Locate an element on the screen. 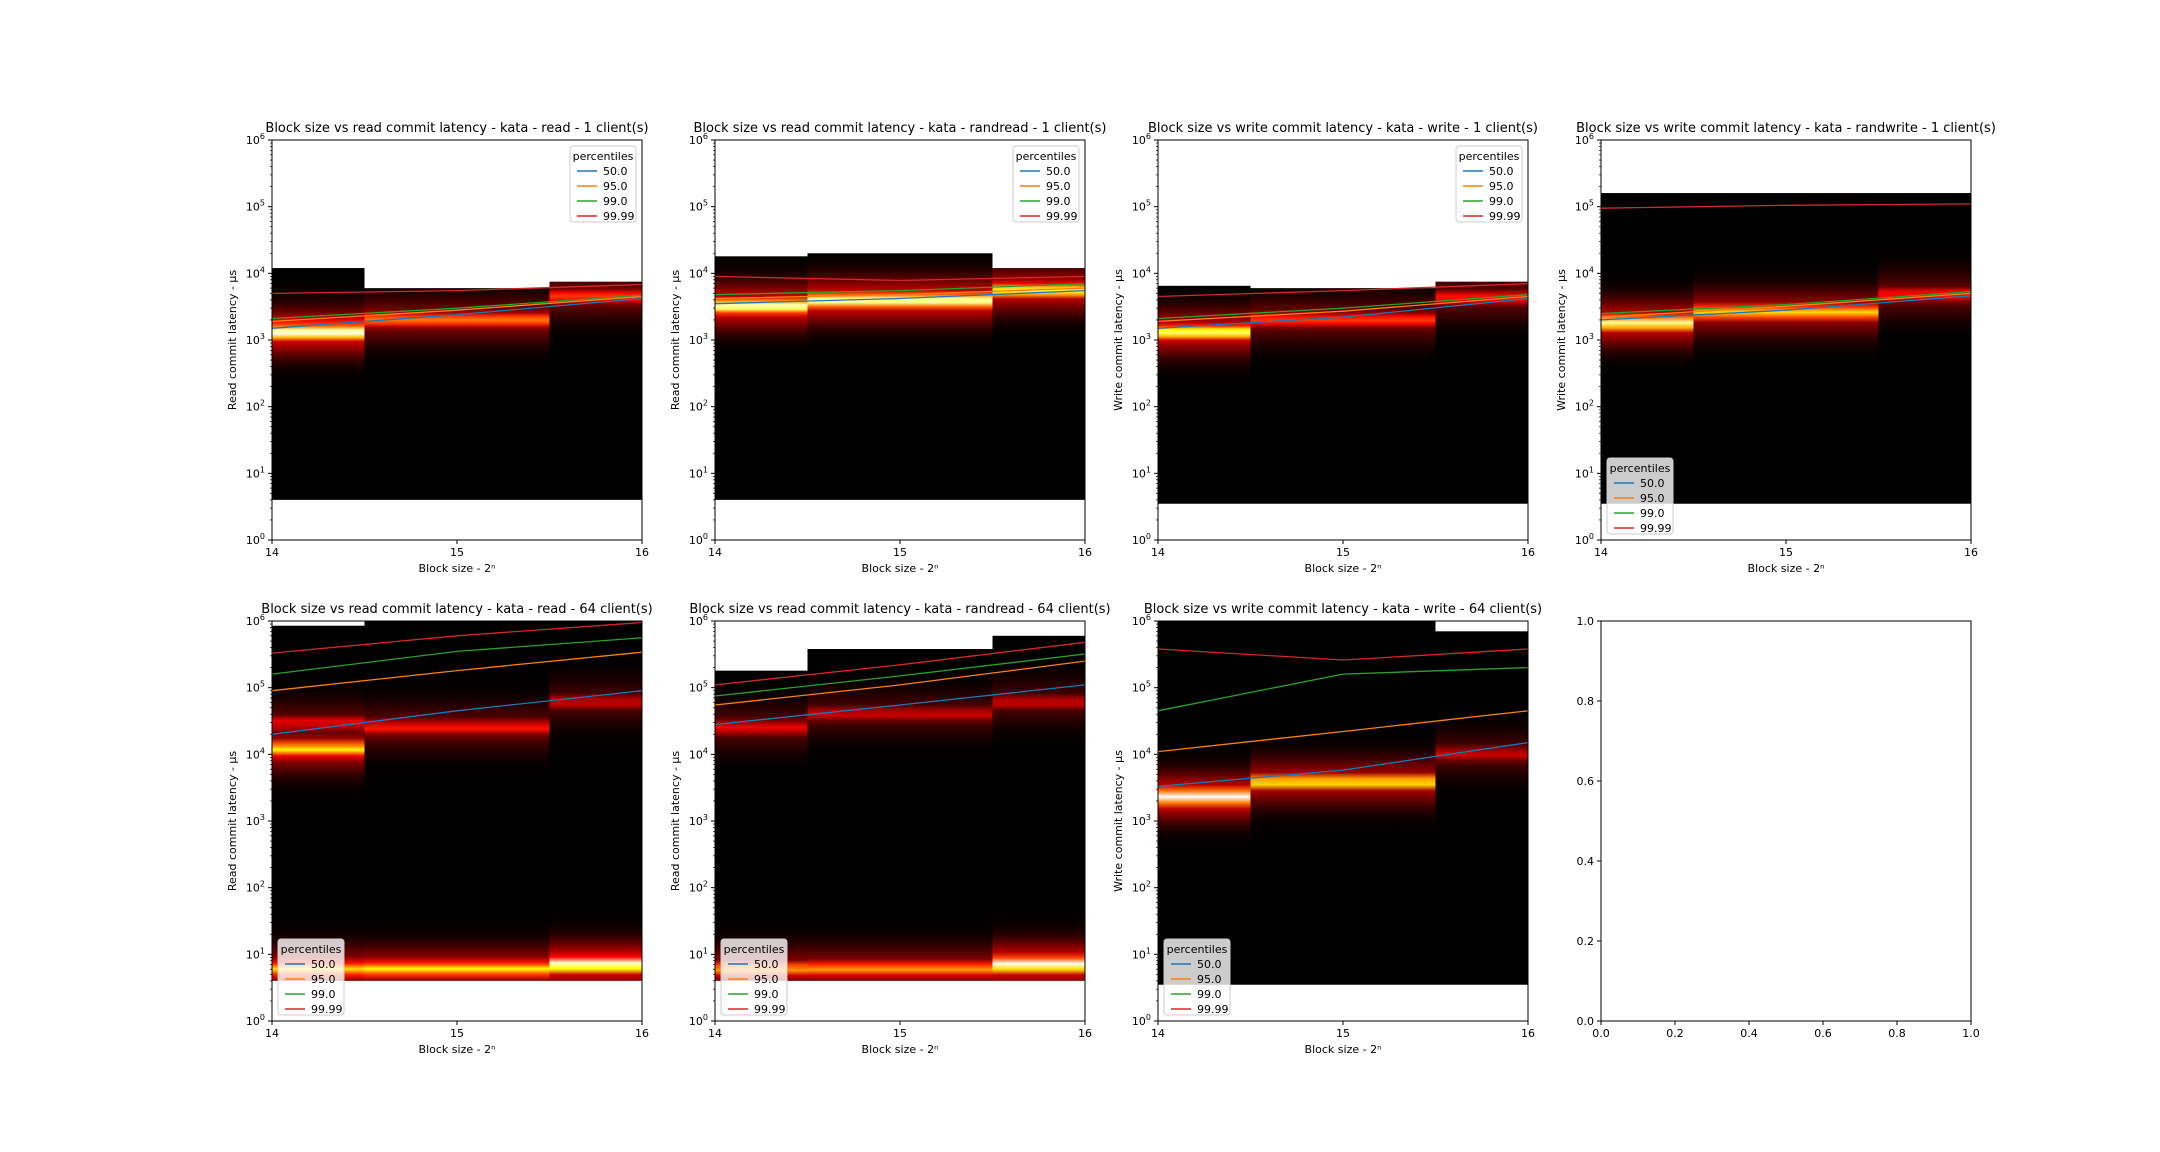 This screenshot has height=1152, width=2160. x-tick-label: 0.4 is located at coordinates (1749, 1033).